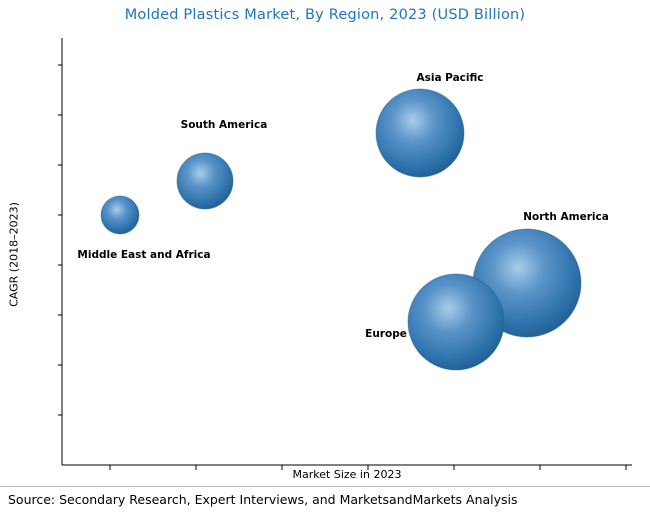 Image resolution: width=650 pixels, height=514 pixels. I want to click on x-axis-label: Market Size in 2023, so click(347, 474).